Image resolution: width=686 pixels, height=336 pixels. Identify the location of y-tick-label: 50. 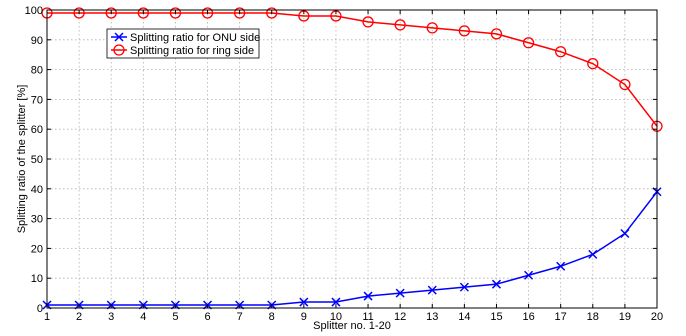
(37, 160).